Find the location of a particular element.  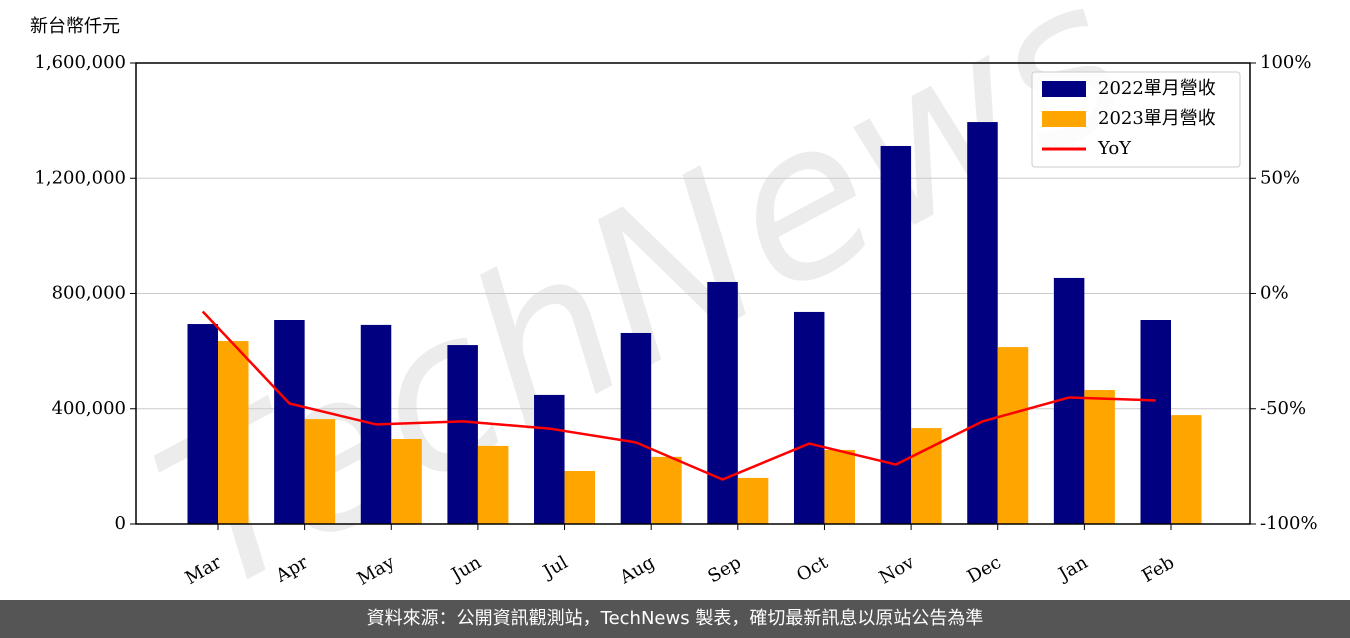

y2-tick-label: 50% is located at coordinates (1280, 177).